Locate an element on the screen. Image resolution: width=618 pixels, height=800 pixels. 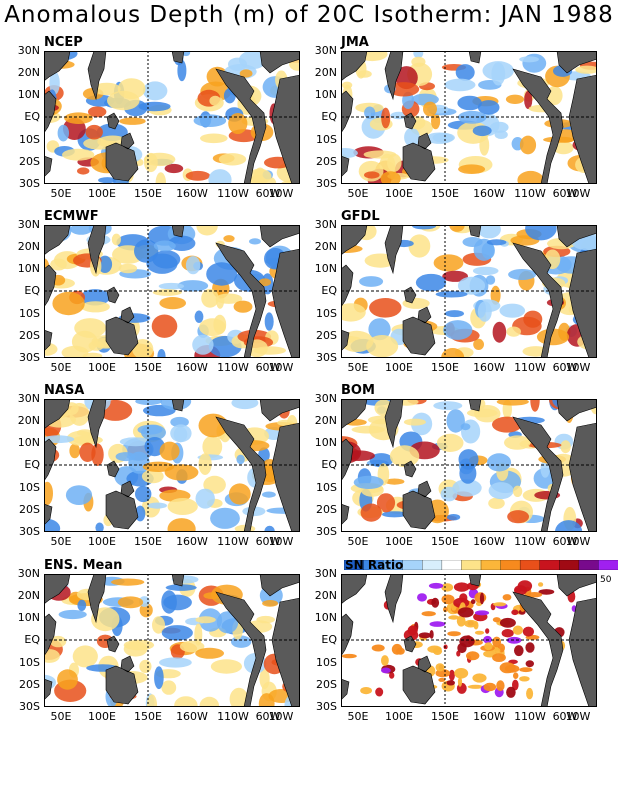
lat-tick-label: 20N is located at coordinates (28, 246).